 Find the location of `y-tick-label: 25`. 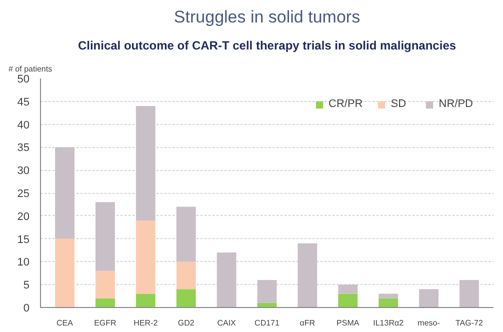

y-tick-label: 25 is located at coordinates (23, 194).